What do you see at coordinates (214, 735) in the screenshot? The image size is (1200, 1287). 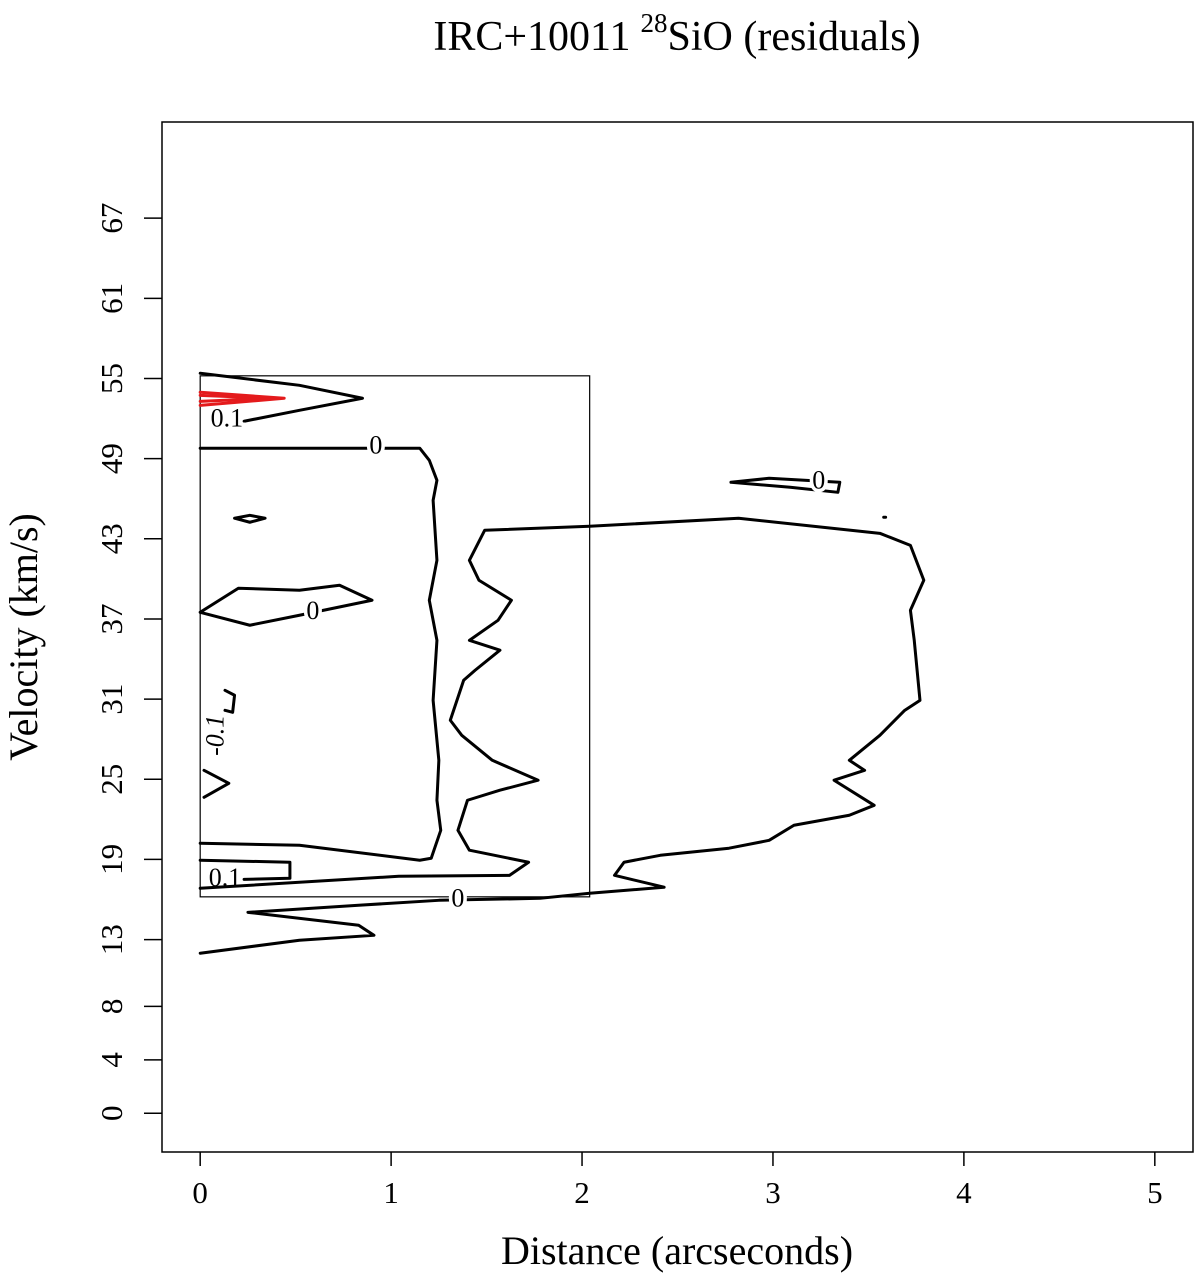 I see `contour-label: -0.1` at bounding box center [214, 735].